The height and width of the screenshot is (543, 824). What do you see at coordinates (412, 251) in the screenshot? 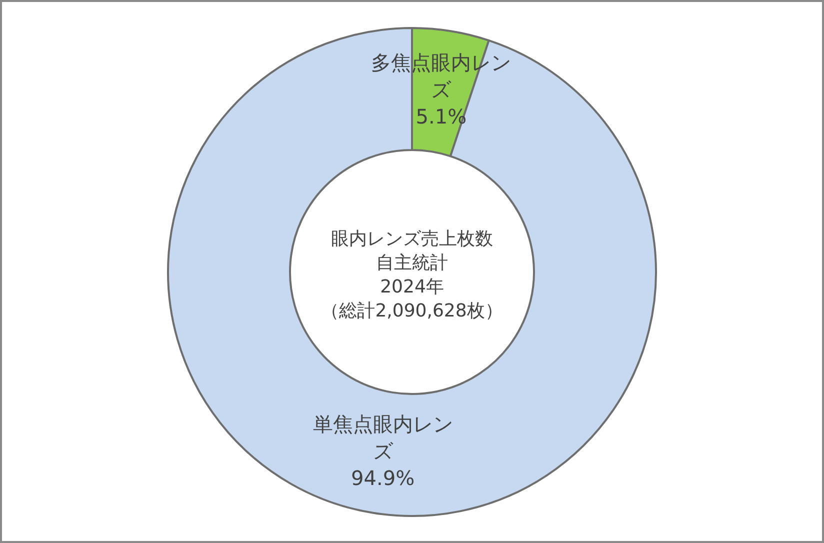
I see `text: 眼内レンズ売上枚数自主統計` at bounding box center [412, 251].